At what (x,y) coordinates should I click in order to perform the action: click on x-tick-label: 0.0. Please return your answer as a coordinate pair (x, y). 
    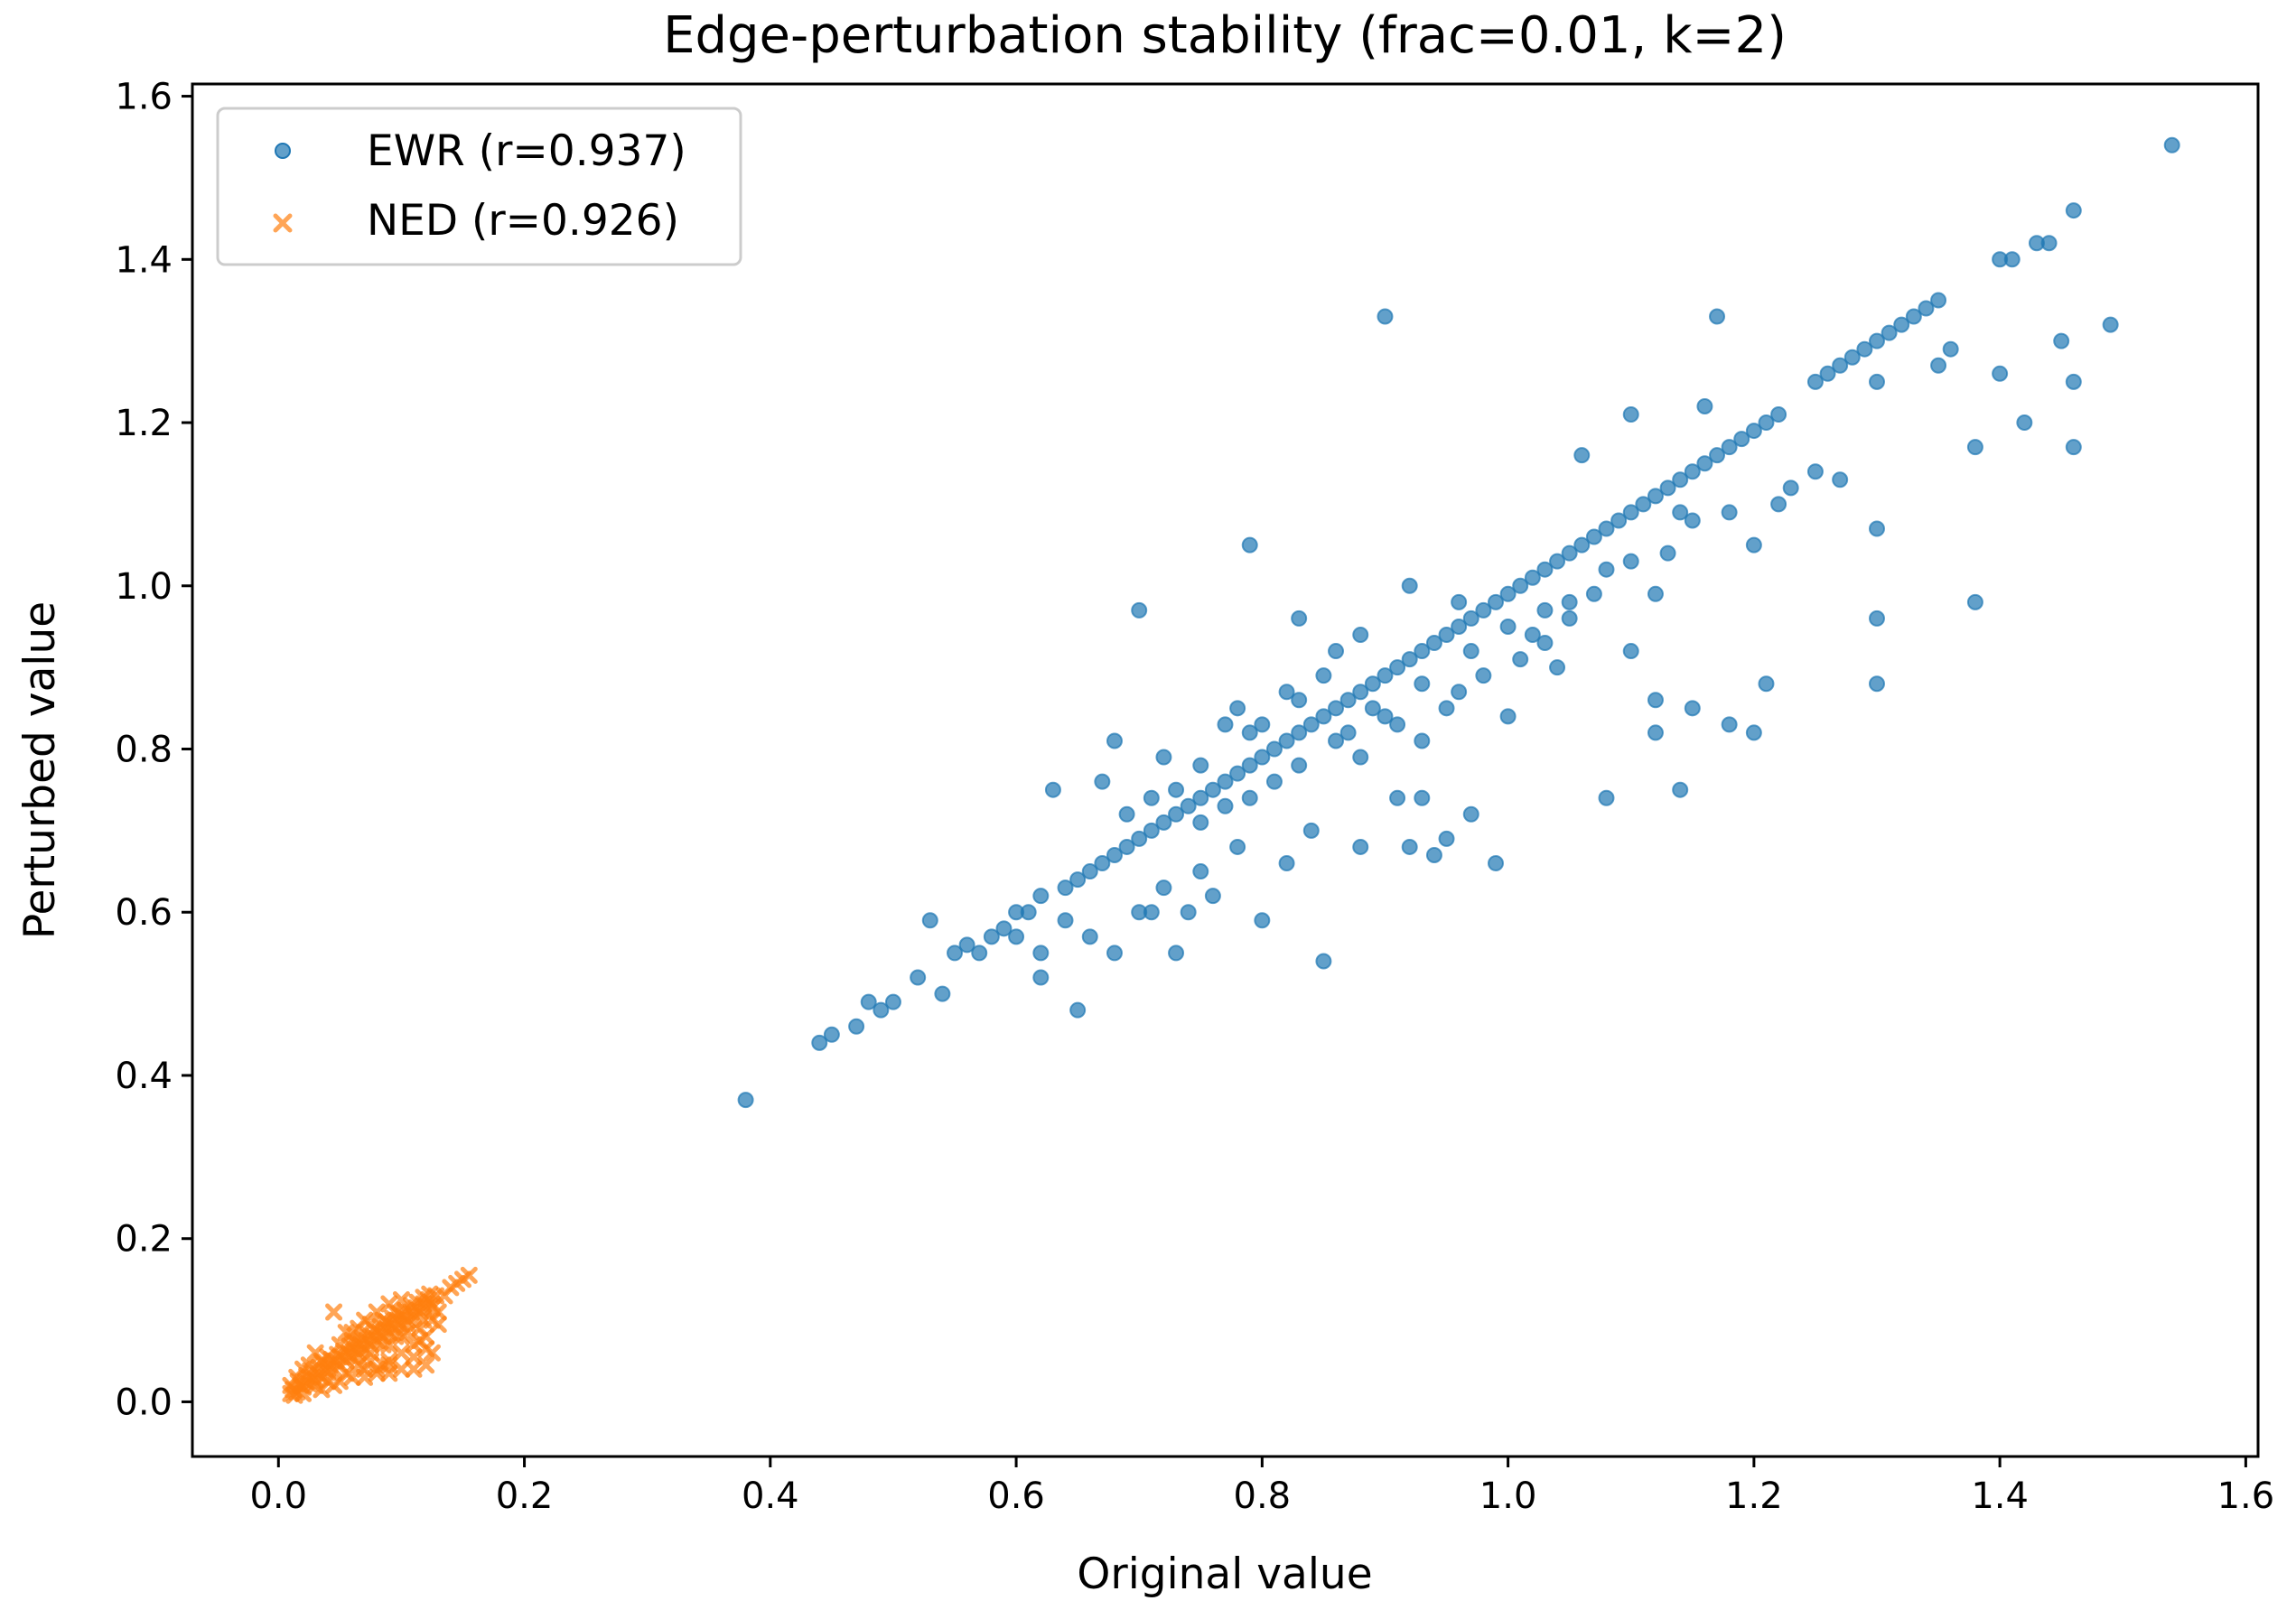
    Looking at the image, I should click on (278, 1496).